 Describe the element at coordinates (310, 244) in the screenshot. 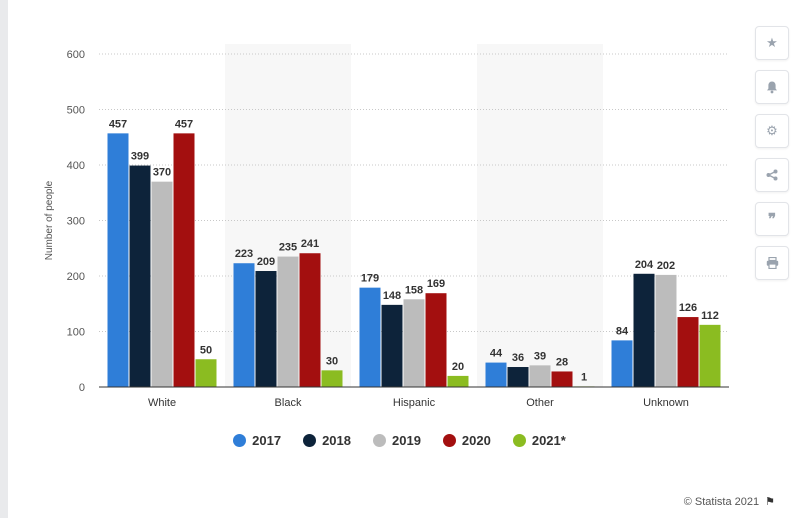

I see `bar-value-label: 241` at that location.